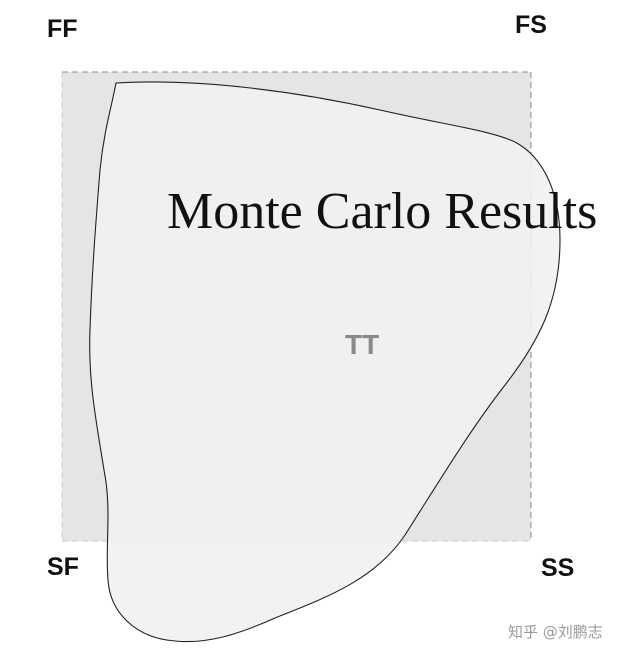 This screenshot has height=664, width=644. What do you see at coordinates (362, 344) in the screenshot?
I see `center-label: TT` at bounding box center [362, 344].